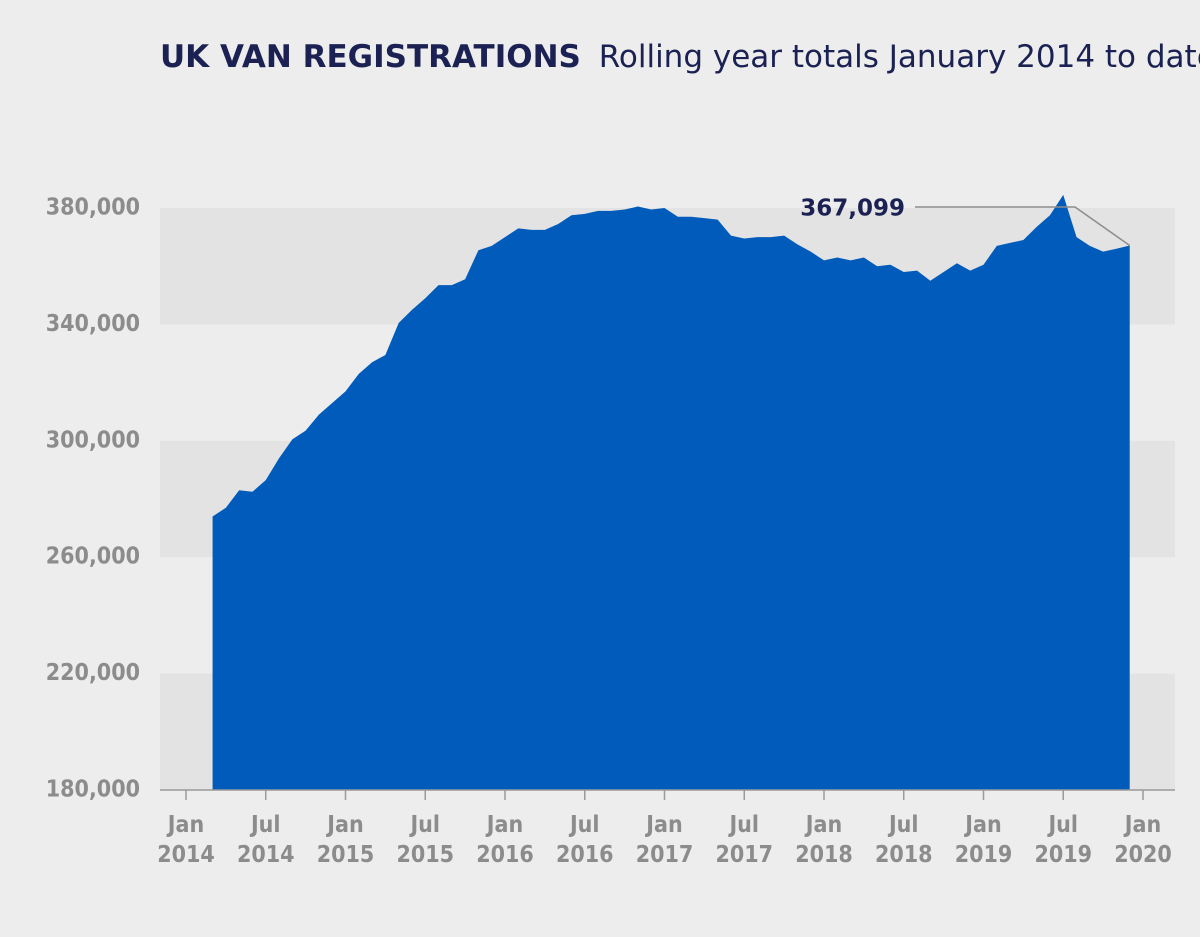 Image resolution: width=1200 pixels, height=937 pixels. What do you see at coordinates (1023, 226) in the screenshot?
I see `annotation-leader` at bounding box center [1023, 226].